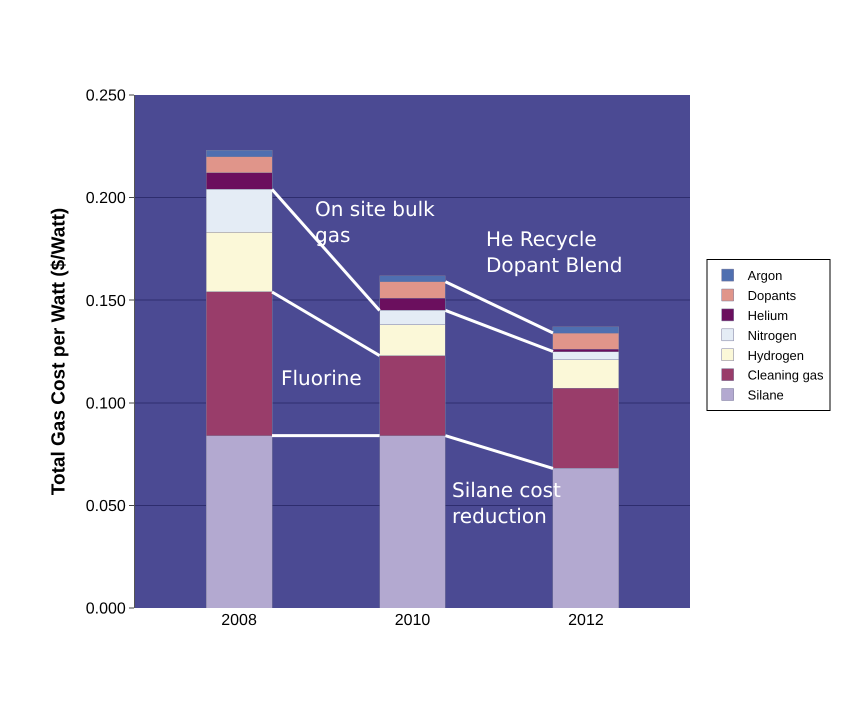  I want to click on legend-label: Dopants, so click(772, 296).